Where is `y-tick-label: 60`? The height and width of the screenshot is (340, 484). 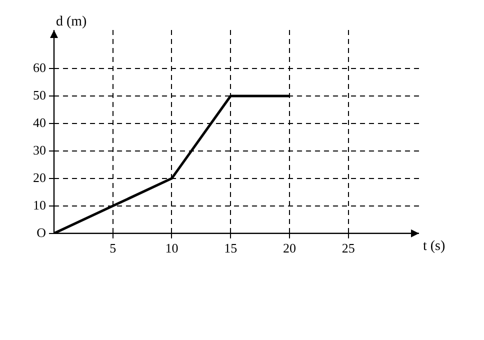
y-tick-label: 60 is located at coordinates (39, 67).